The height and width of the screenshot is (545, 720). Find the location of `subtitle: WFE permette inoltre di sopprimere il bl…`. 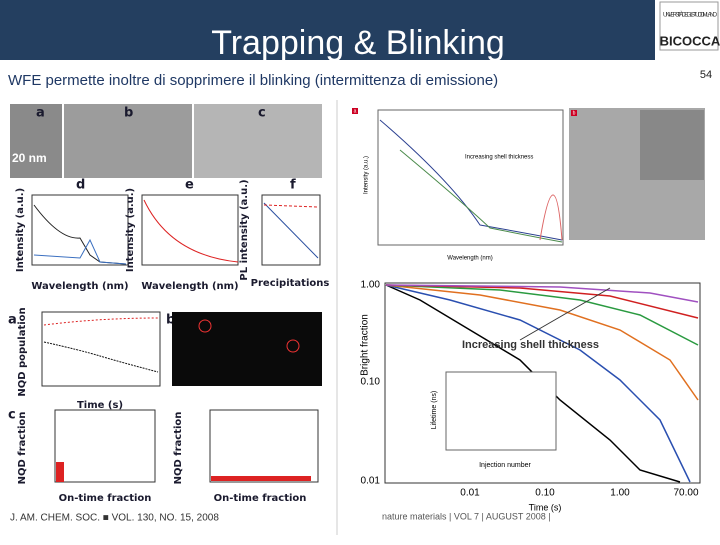

subtitle: WFE permette inoltre di sopprimere il bl… is located at coordinates (253, 80).